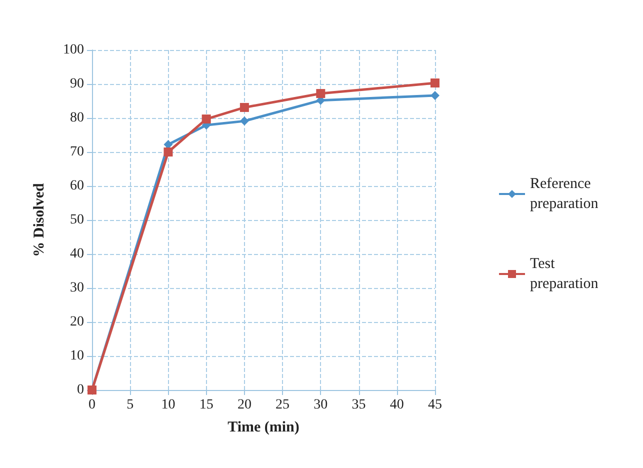 Image resolution: width=643 pixels, height=468 pixels. I want to click on x-tick-label: 5, so click(130, 405).